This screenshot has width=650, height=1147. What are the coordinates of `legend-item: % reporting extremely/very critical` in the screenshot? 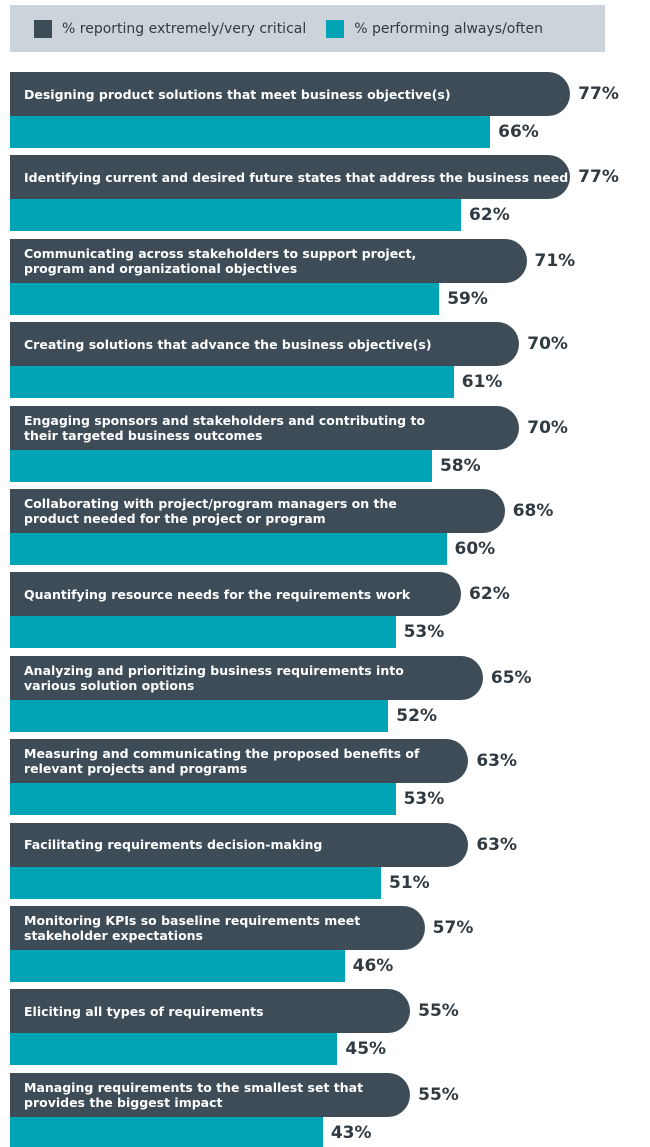 It's located at (170, 28).